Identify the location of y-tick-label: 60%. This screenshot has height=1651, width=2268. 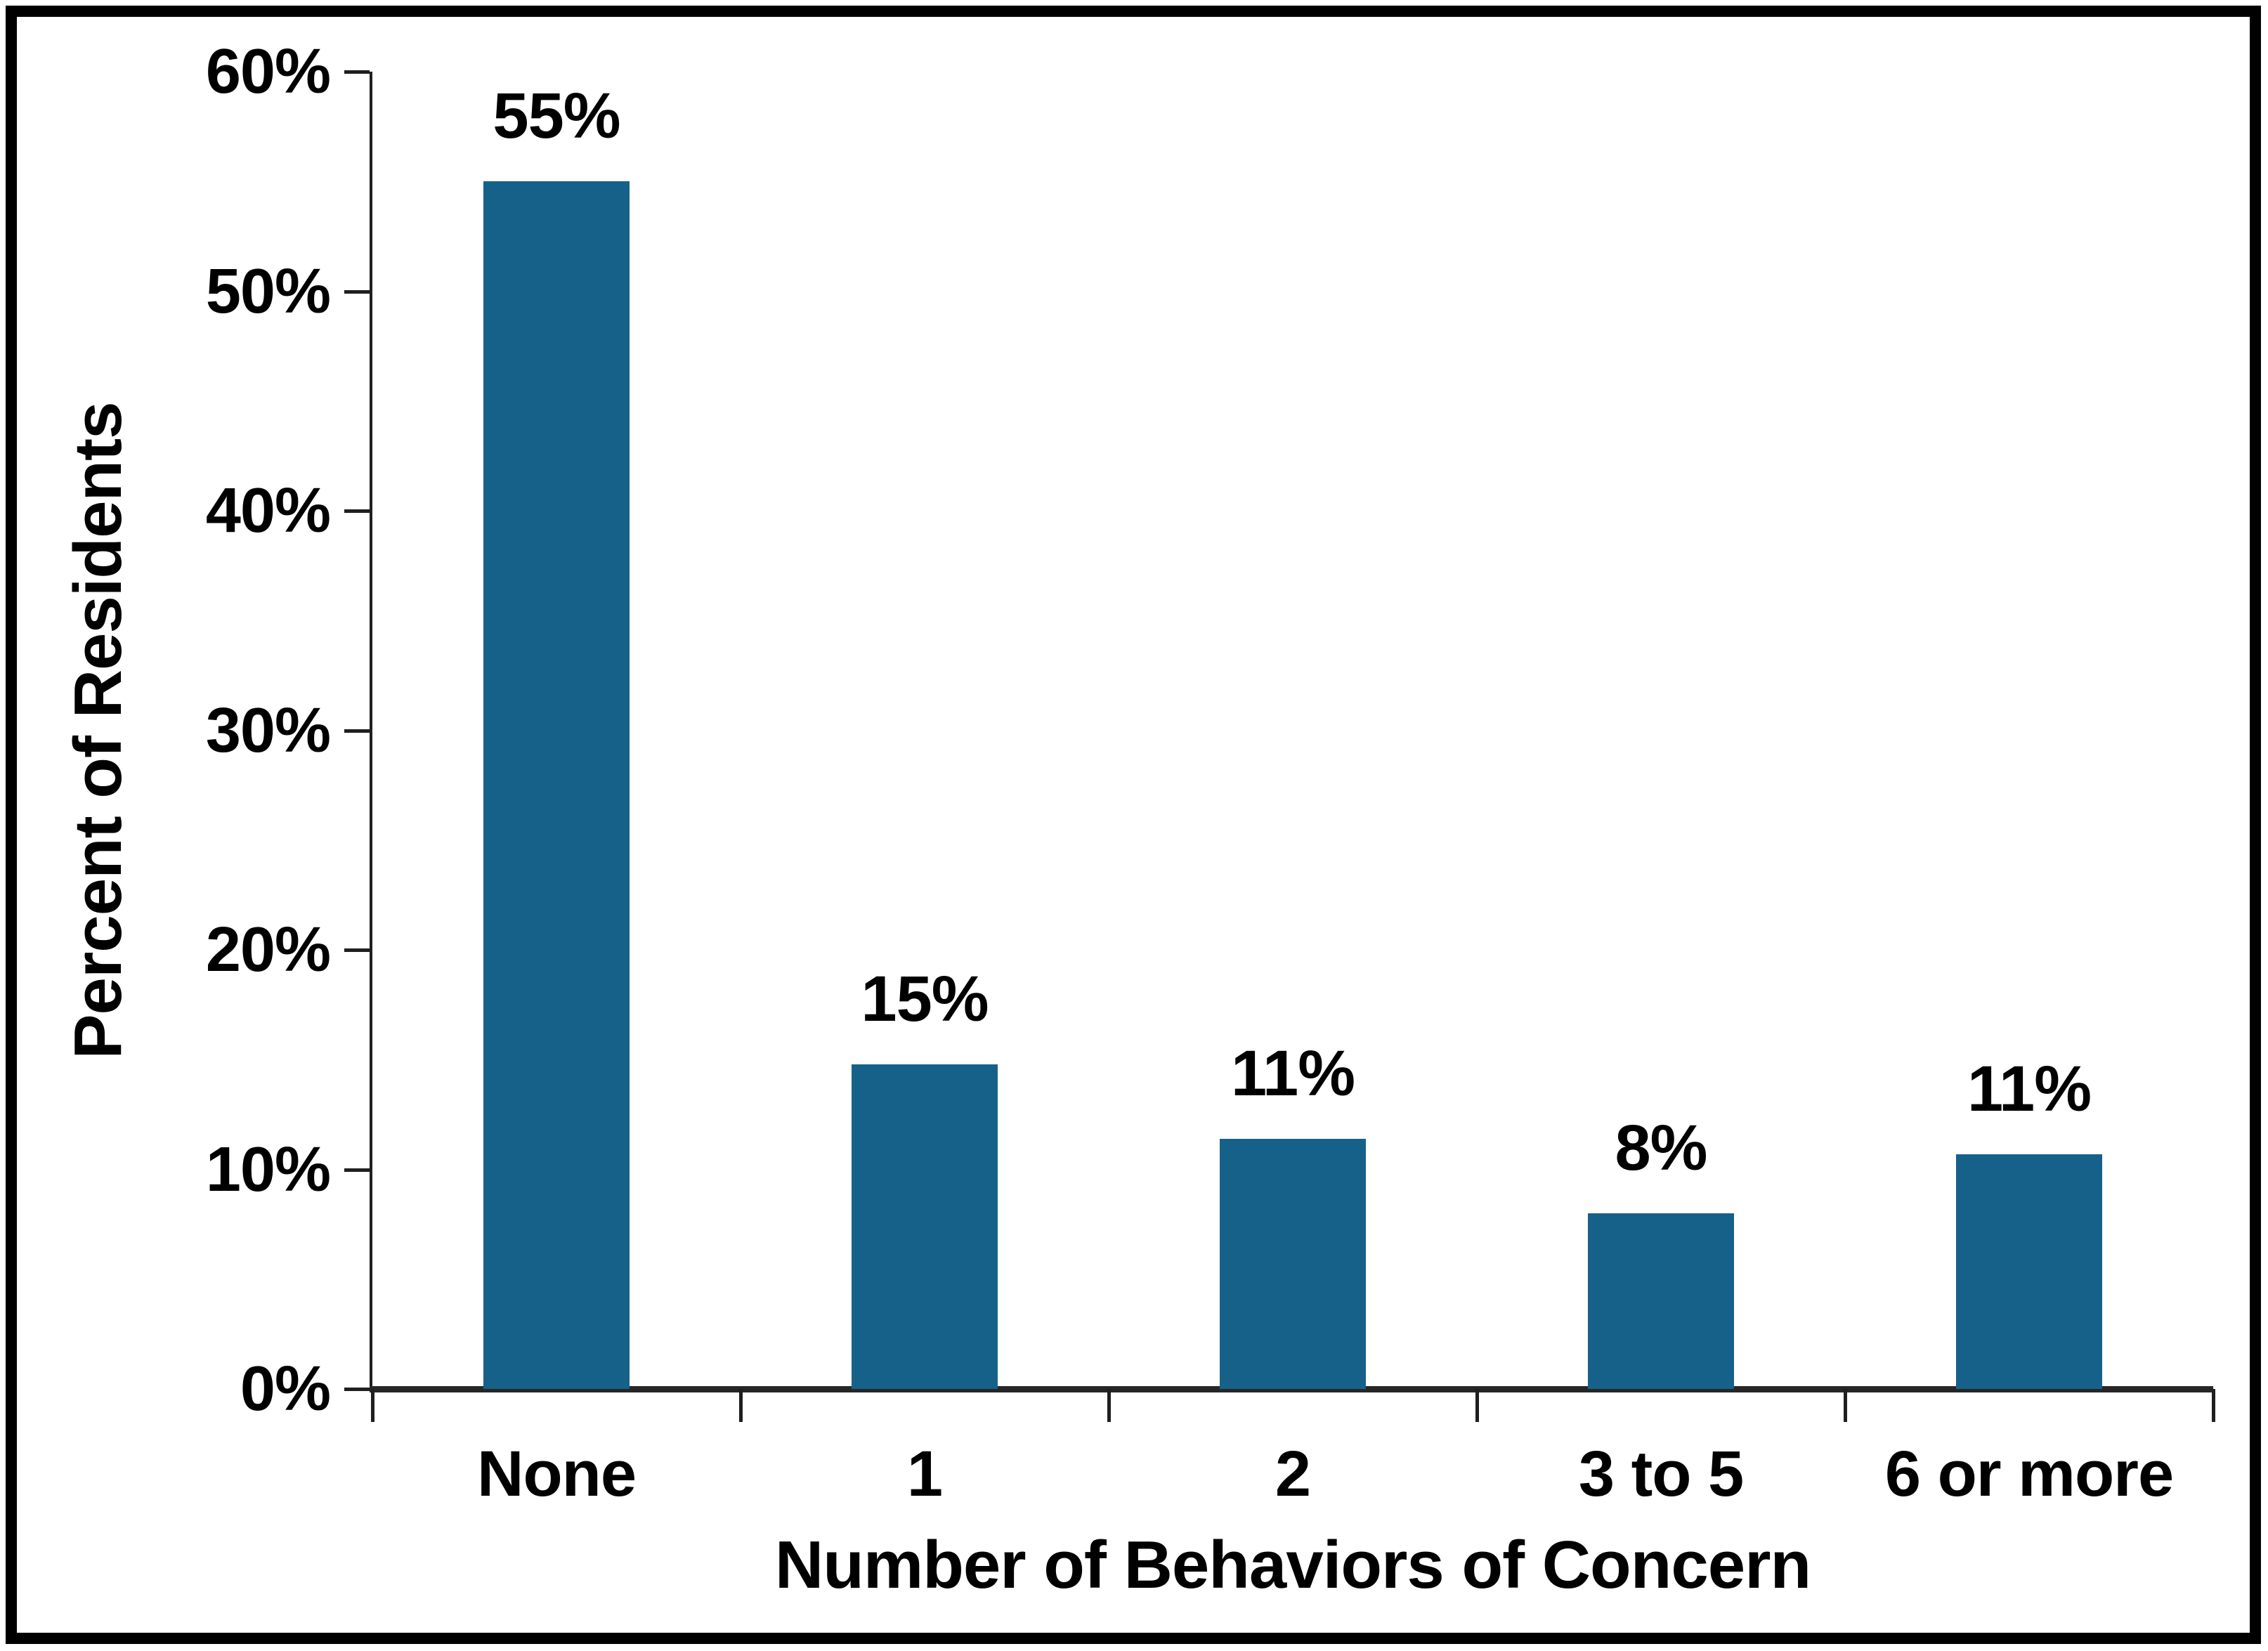
(268, 72).